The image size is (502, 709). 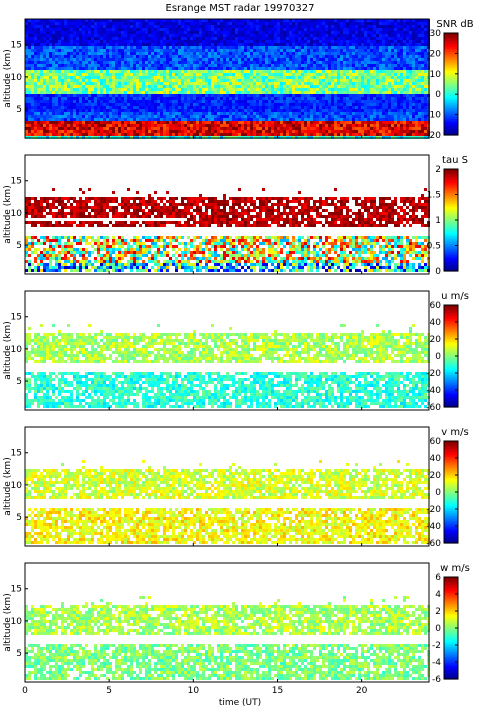 I want to click on colorbar-w: w m/s6 4 2 0 -2 -4 -6, so click(x=451, y=624).